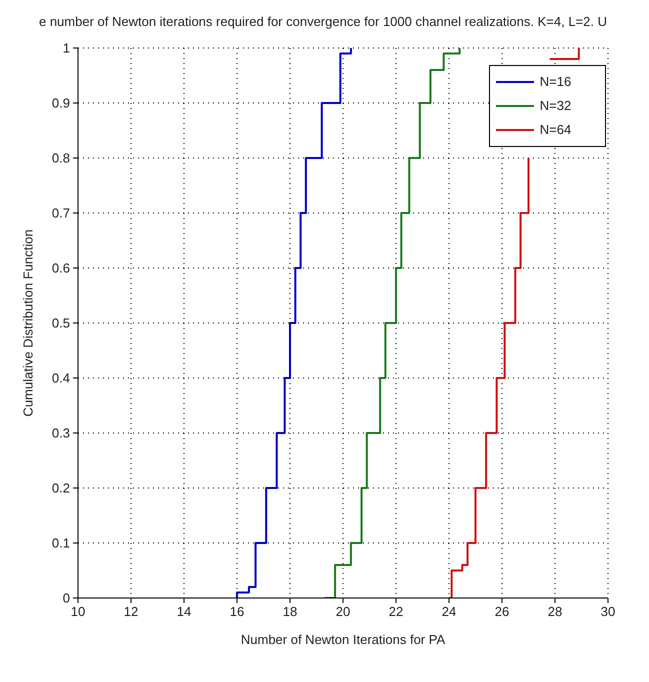 This screenshot has width=649, height=682. What do you see at coordinates (343, 612) in the screenshot?
I see `x-tick-label: 20` at bounding box center [343, 612].